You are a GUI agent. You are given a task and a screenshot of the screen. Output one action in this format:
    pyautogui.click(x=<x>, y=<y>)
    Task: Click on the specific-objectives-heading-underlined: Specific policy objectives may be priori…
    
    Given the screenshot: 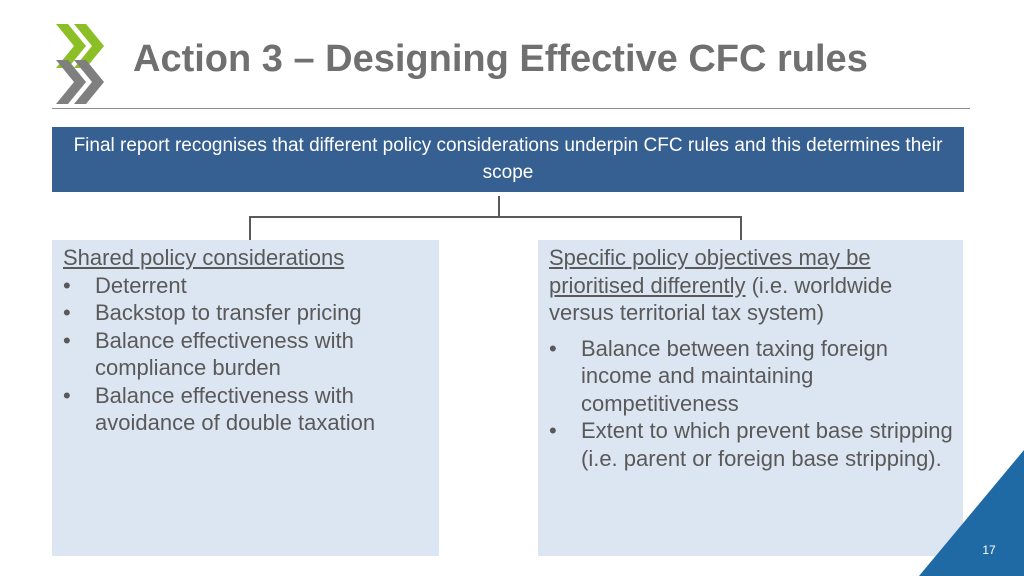 What is the action you would take?
    pyautogui.click(x=710, y=271)
    